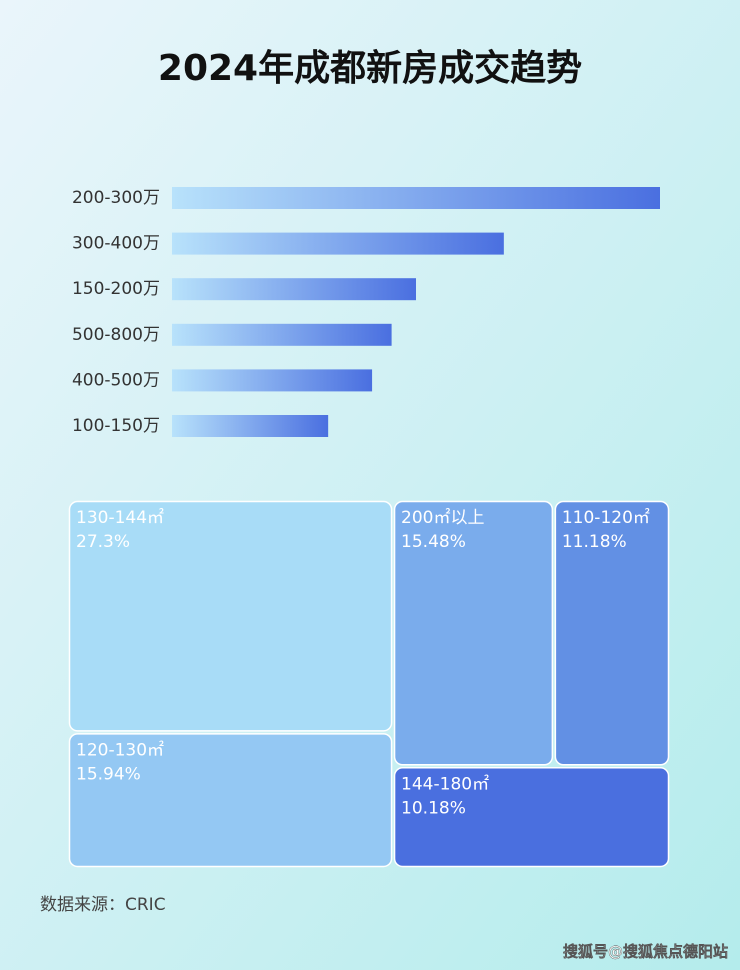 Image resolution: width=740 pixels, height=970 pixels. Describe the element at coordinates (445, 784) in the screenshot. I see `cell-label: 144-180㎡` at that location.